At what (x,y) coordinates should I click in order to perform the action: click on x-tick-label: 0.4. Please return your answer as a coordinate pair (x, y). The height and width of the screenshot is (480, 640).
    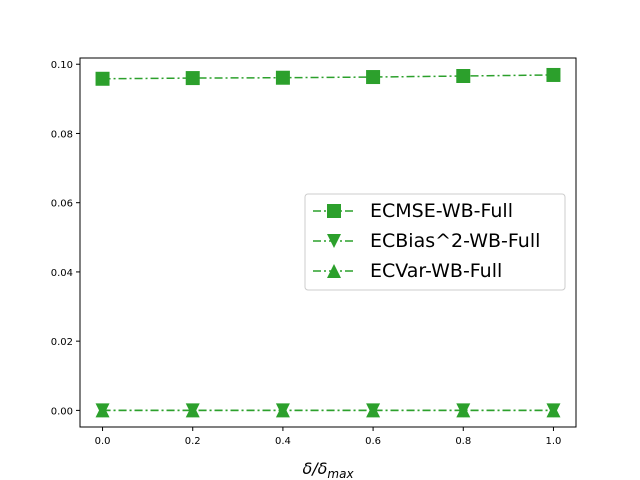
    Looking at the image, I should click on (283, 441).